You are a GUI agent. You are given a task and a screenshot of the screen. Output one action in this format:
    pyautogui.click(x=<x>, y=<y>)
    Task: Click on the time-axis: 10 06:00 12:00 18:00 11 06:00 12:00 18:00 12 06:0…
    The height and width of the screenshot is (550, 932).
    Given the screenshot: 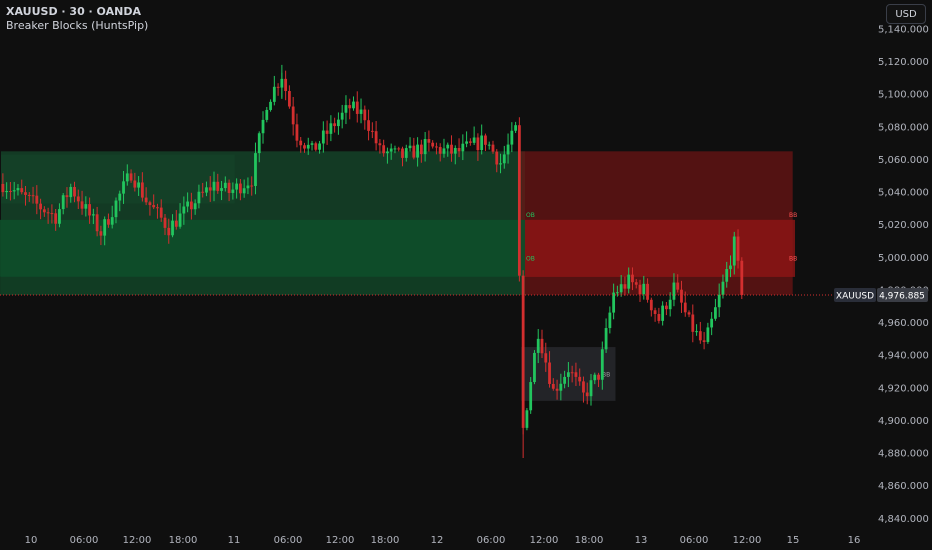 What is the action you would take?
    pyautogui.click(x=443, y=540)
    